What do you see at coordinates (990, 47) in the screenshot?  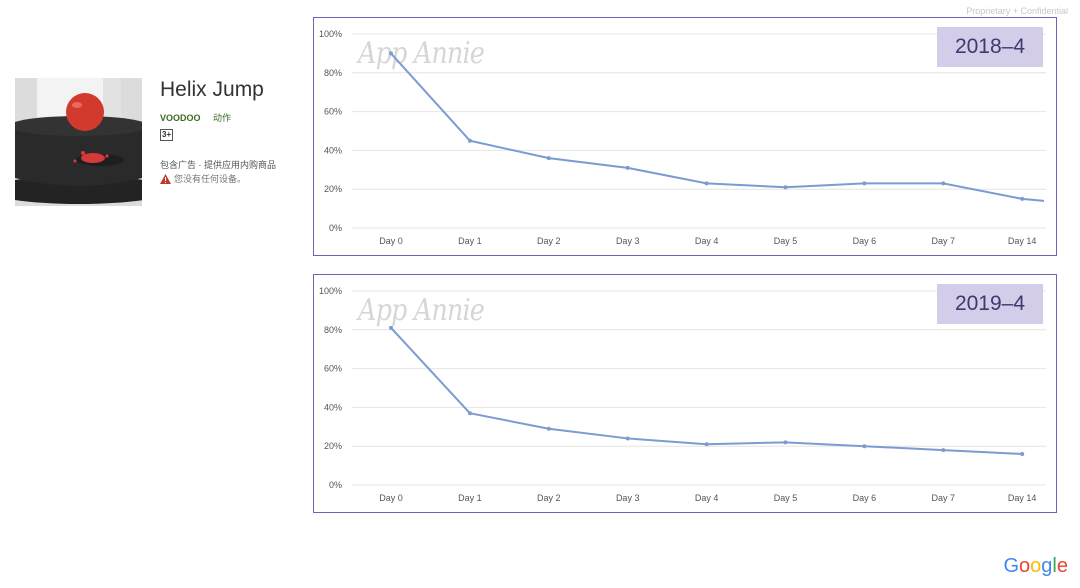 I see `period-tag-2018: 2018–4` at bounding box center [990, 47].